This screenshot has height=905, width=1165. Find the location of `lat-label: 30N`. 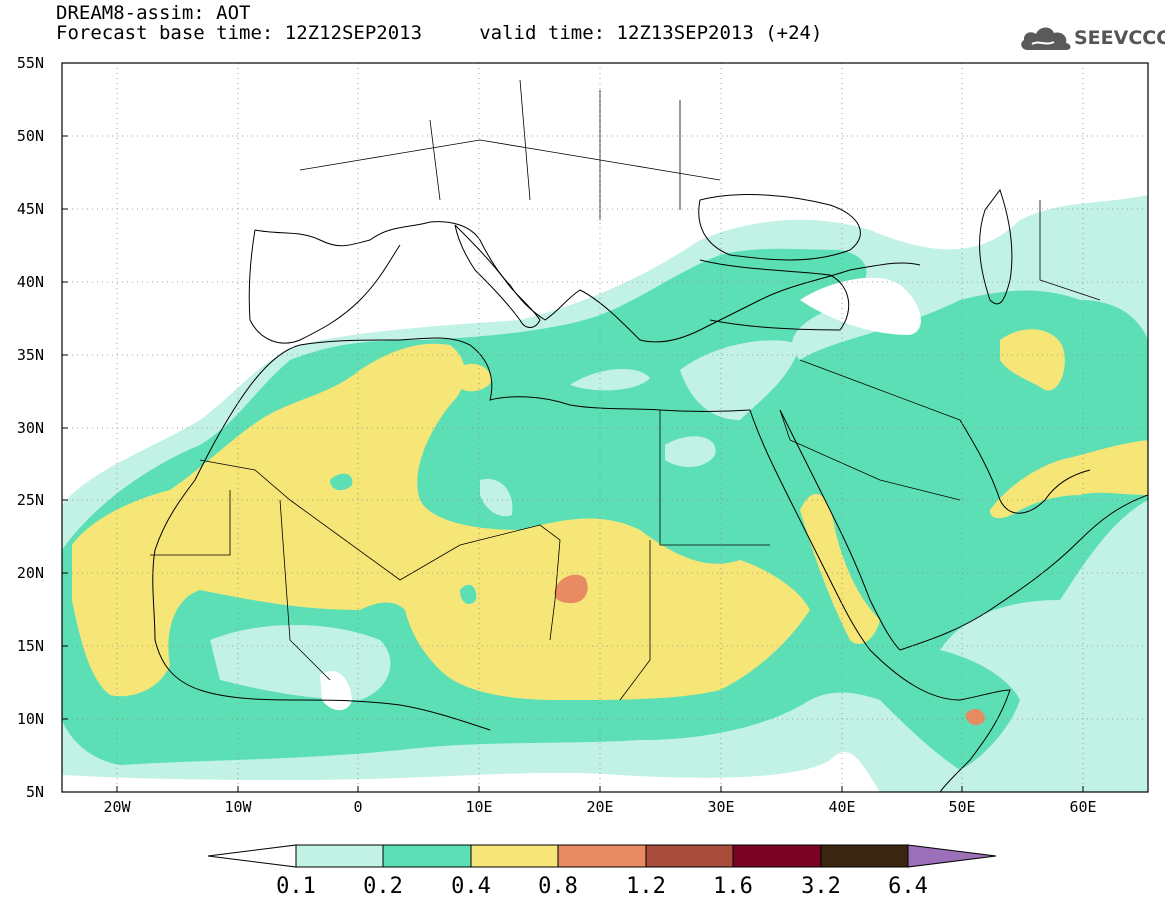

lat-label: 30N is located at coordinates (30, 428).